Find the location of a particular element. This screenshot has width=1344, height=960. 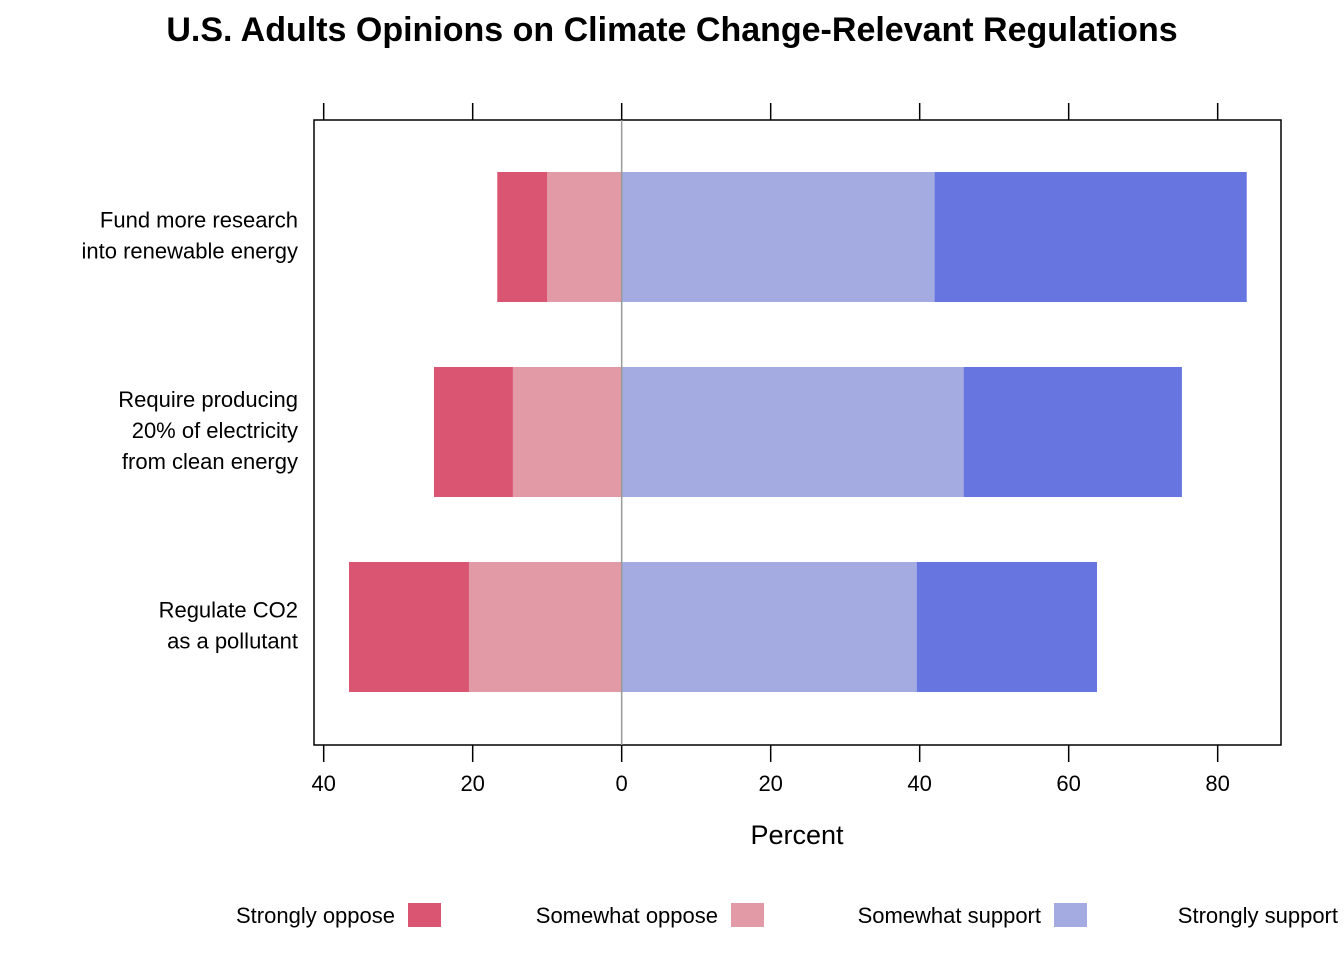

x-tick-label: 60 is located at coordinates (1068, 783).